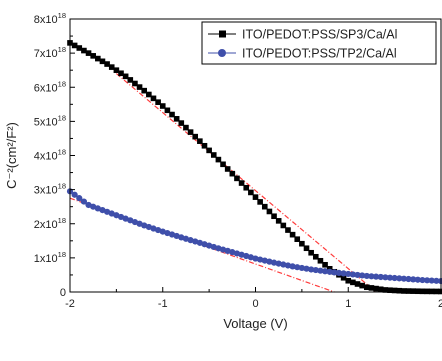 This screenshot has width=442, height=361. I want to click on x-tick-label: 2, so click(440, 304).